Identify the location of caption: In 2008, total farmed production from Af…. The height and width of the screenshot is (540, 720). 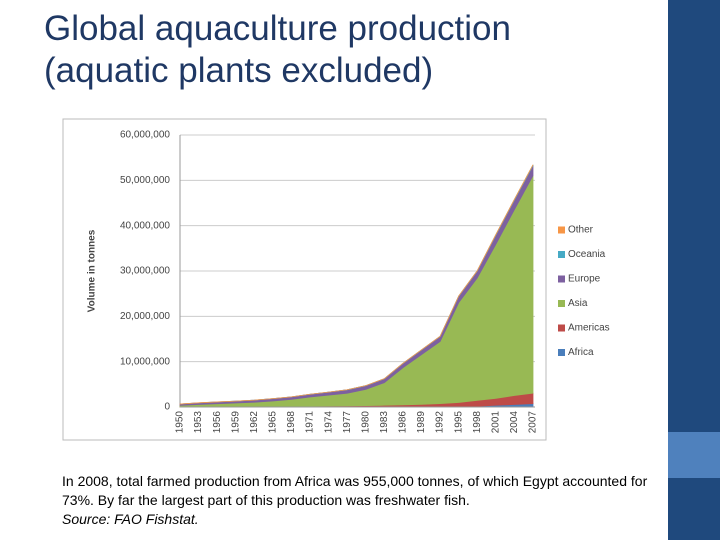
(362, 500).